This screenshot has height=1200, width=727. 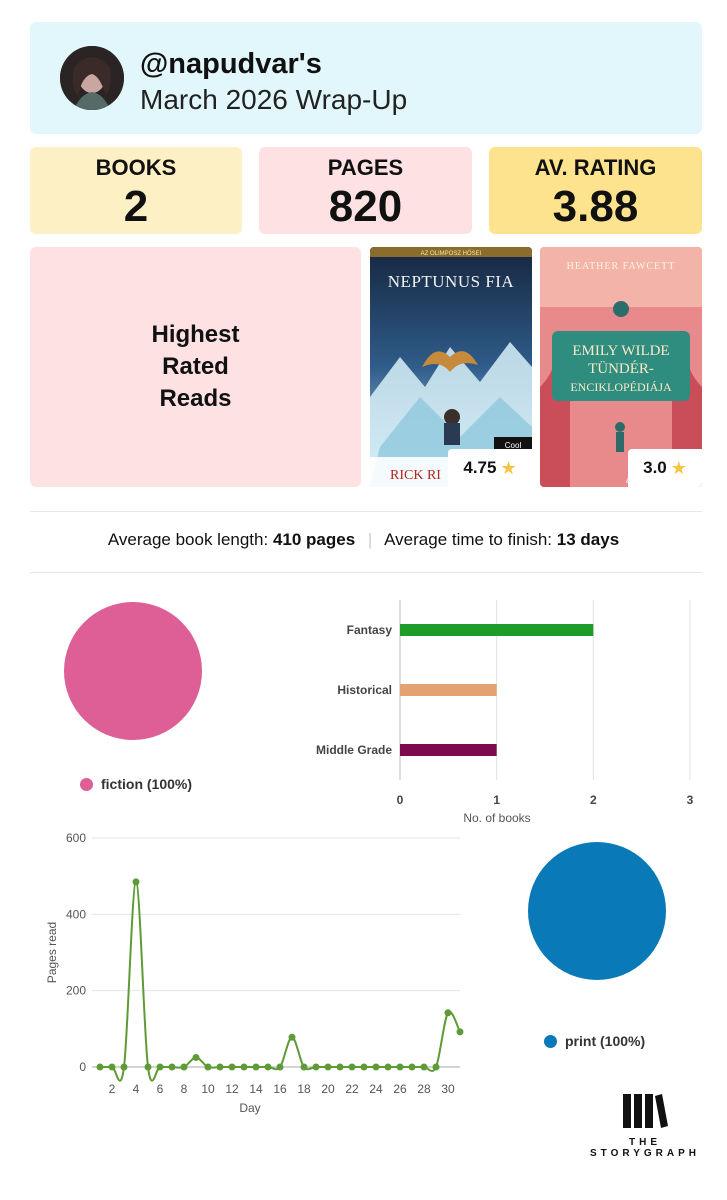 What do you see at coordinates (595, 167) in the screenshot?
I see `rating-stat-label: AV. RATING` at bounding box center [595, 167].